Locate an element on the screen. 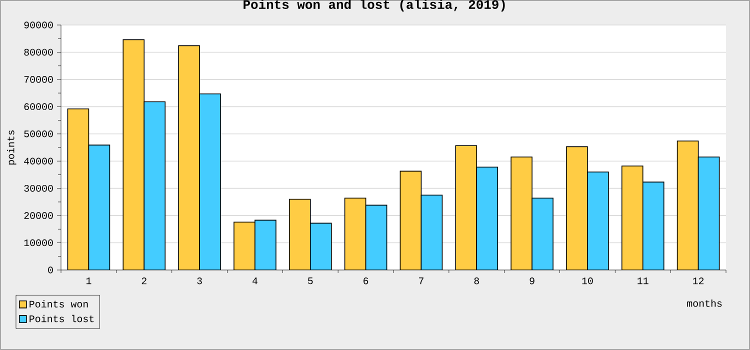 This screenshot has height=350, width=750. x-tick-label: 2 is located at coordinates (144, 281).